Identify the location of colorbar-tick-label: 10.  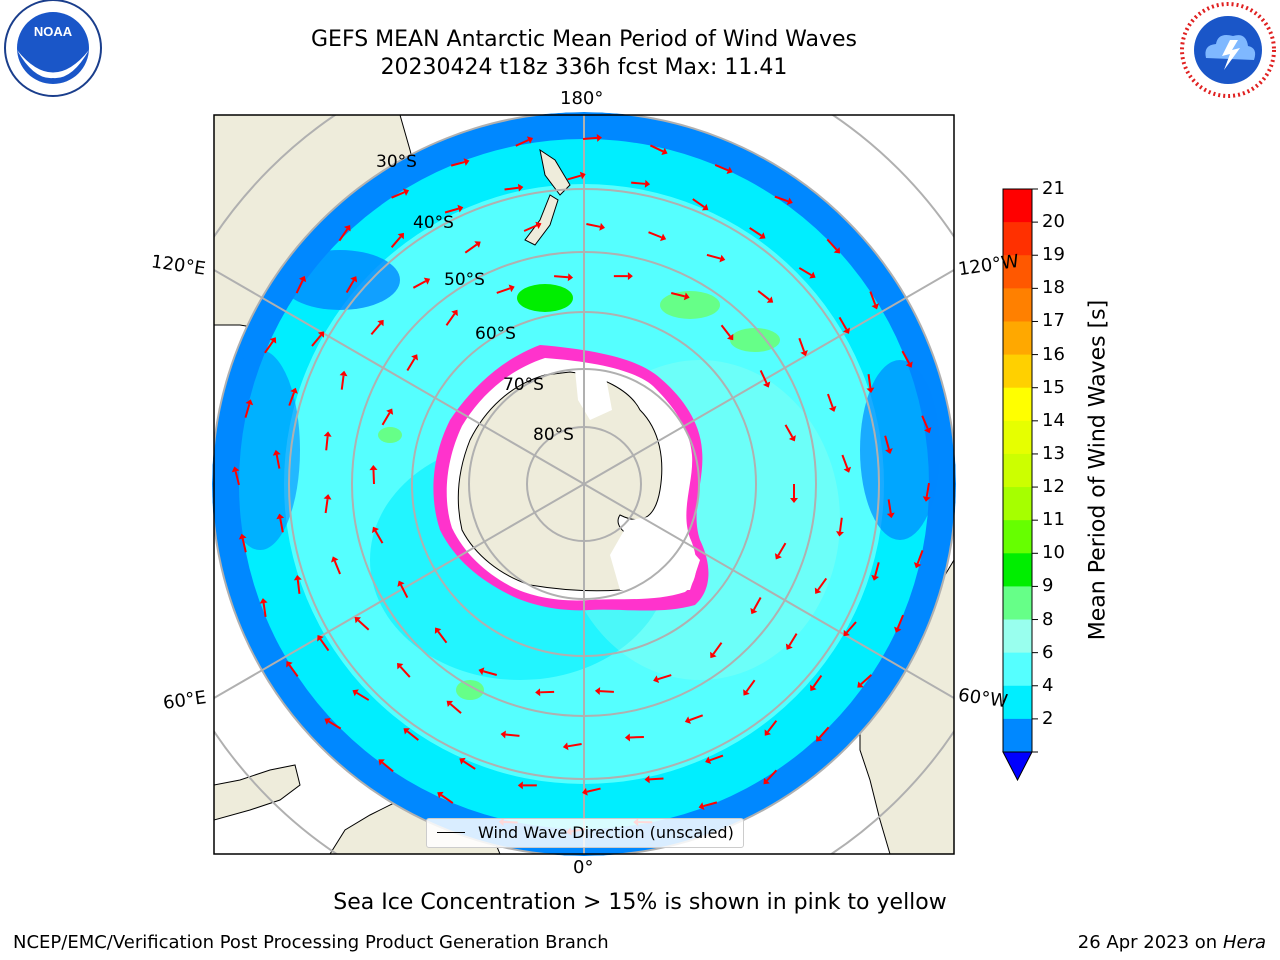
(1053, 553).